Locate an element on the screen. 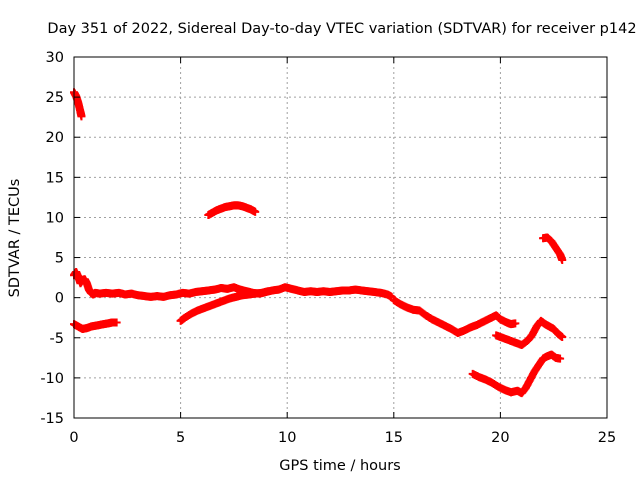 The width and height of the screenshot is (640, 480). y-tick-label: 20 is located at coordinates (55, 138).